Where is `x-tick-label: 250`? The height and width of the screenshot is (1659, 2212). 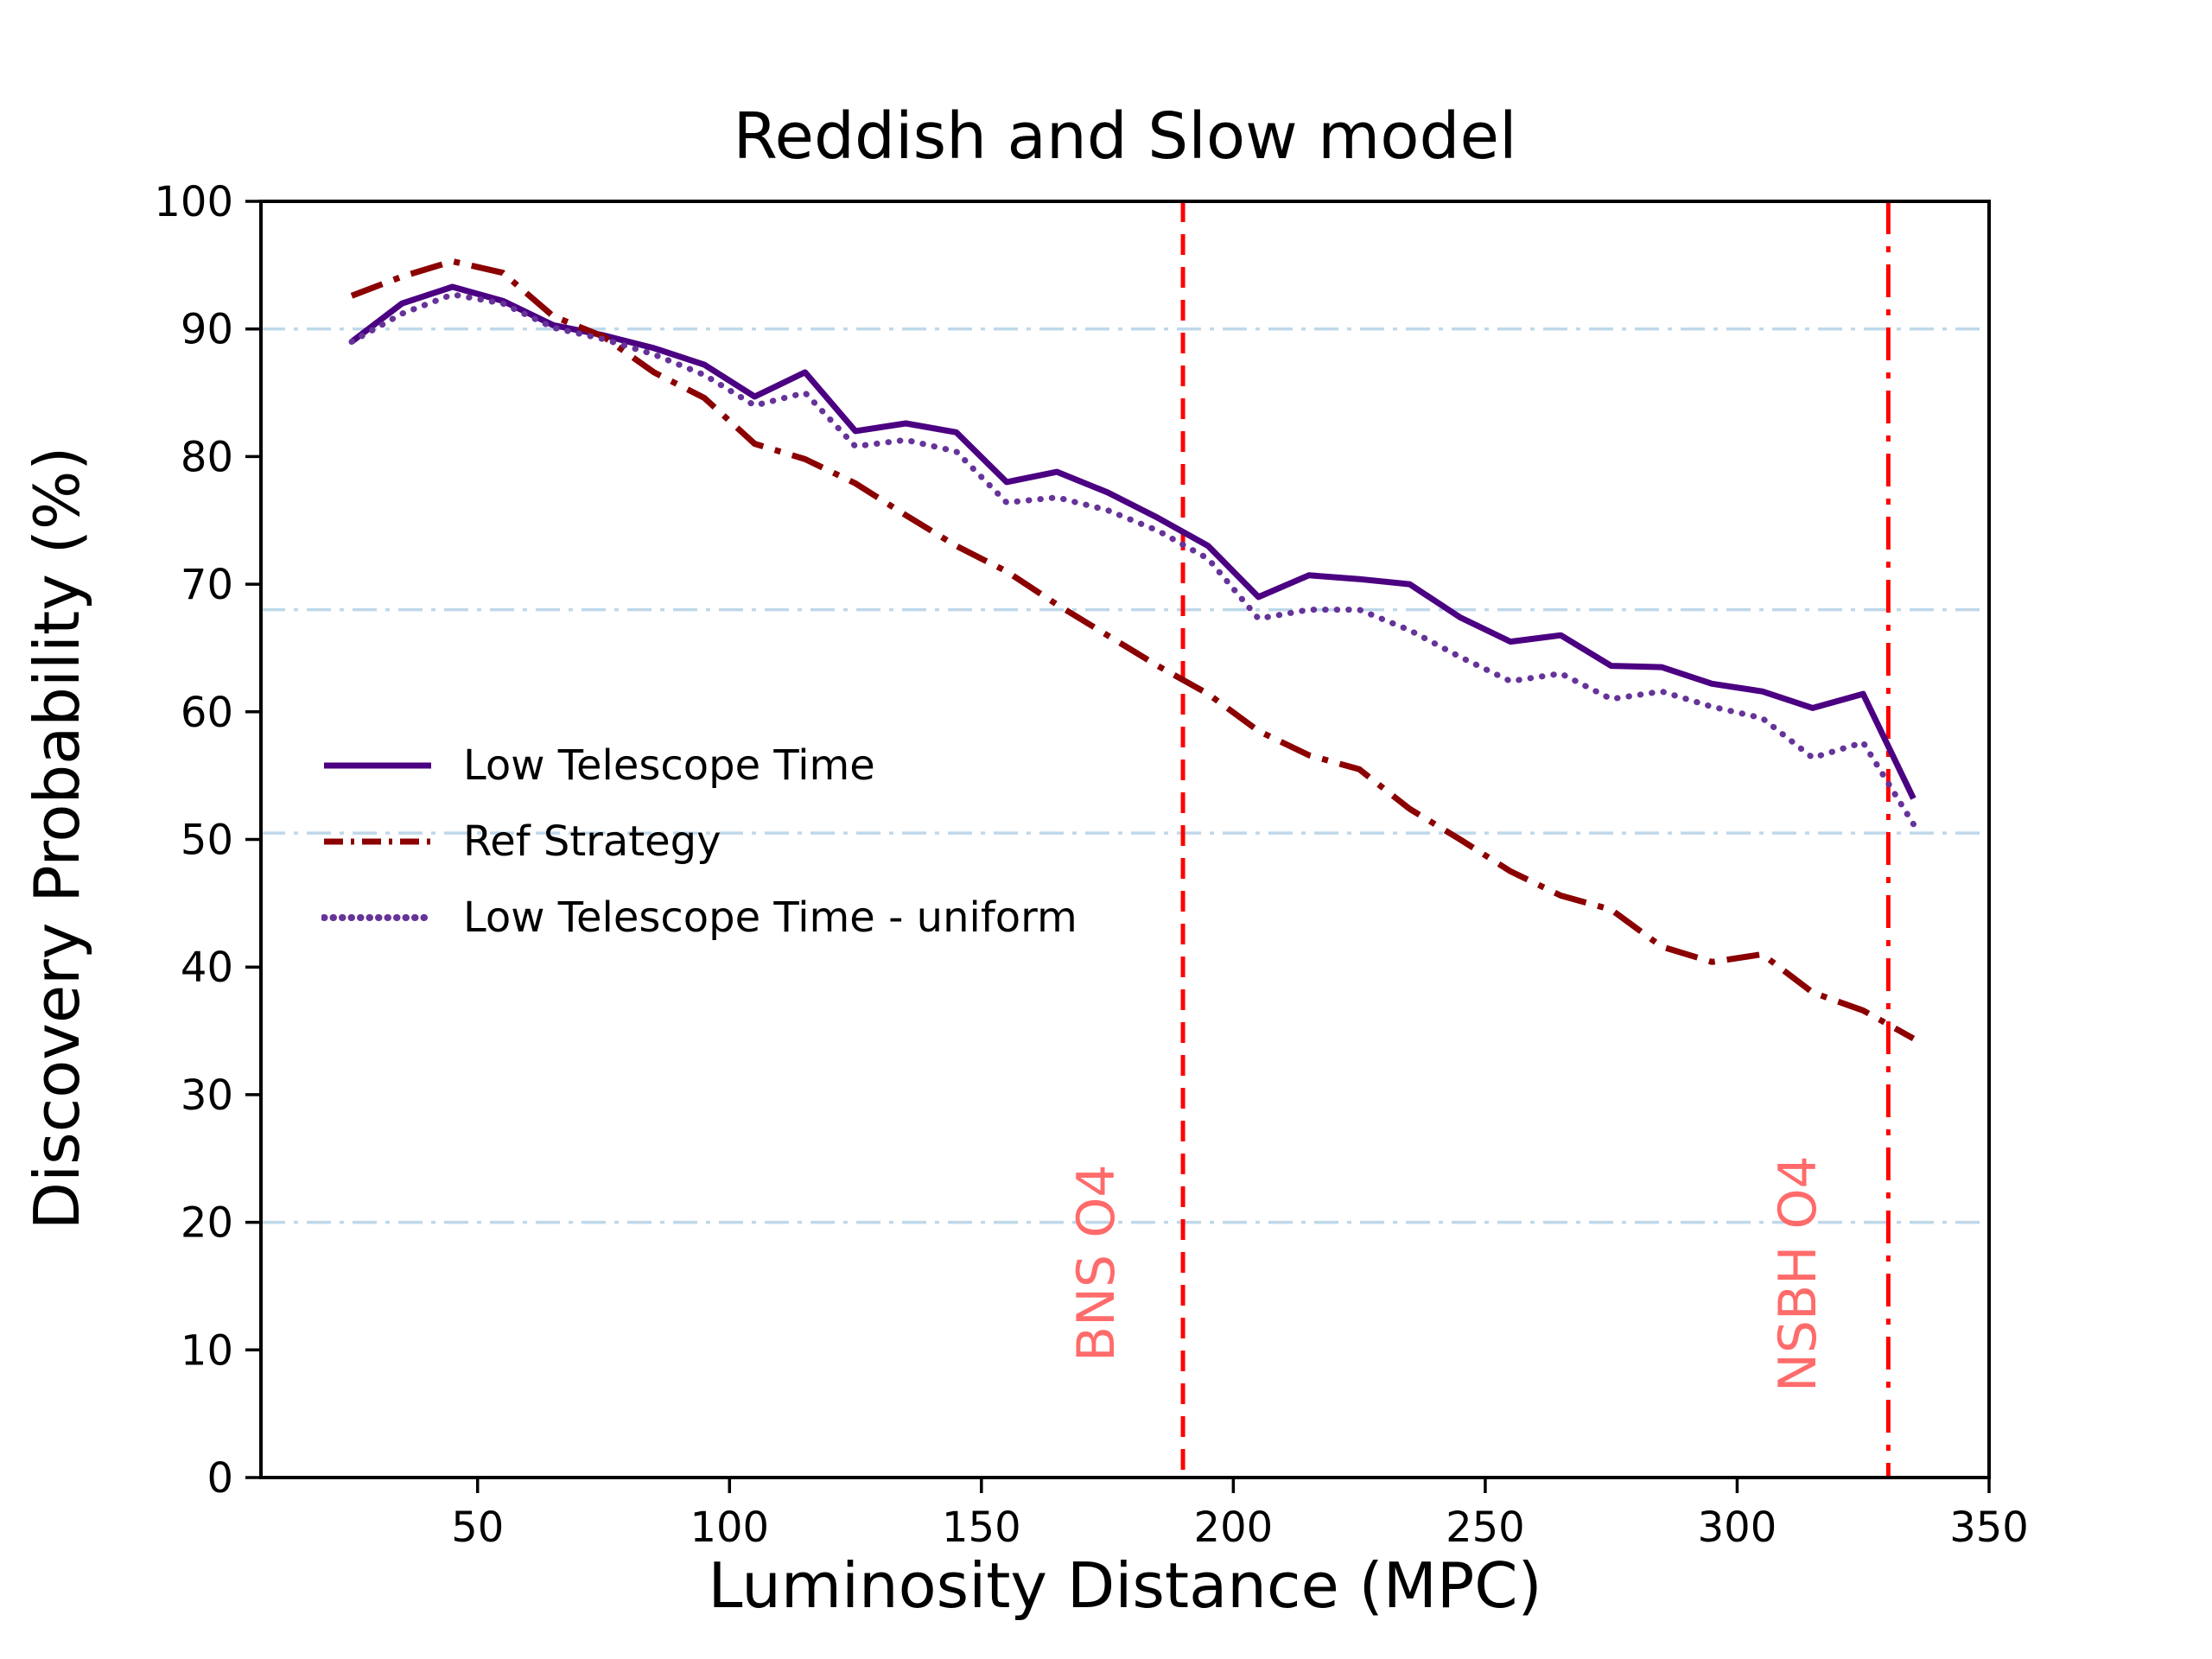
x-tick-label: 250 is located at coordinates (1485, 1527).